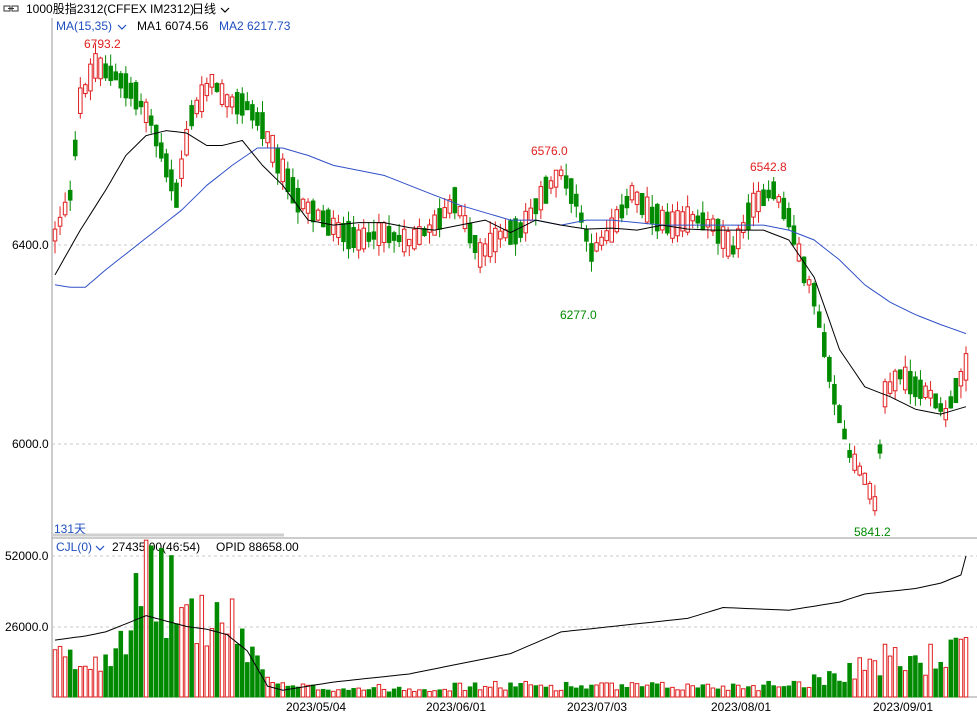 The width and height of the screenshot is (977, 719). I want to click on ma-chevron-down-icon, so click(122, 27).